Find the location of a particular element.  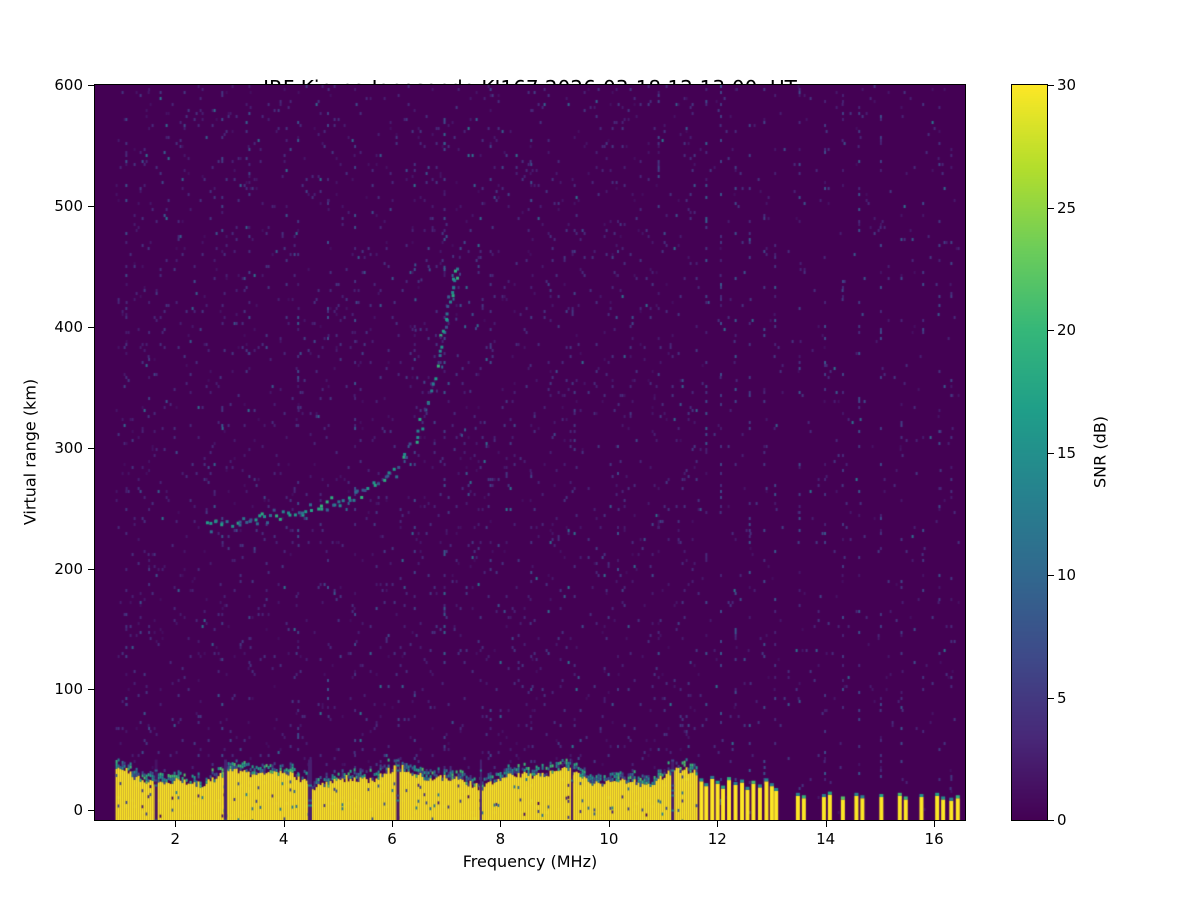

x-tick-label: 8 is located at coordinates (500, 839).